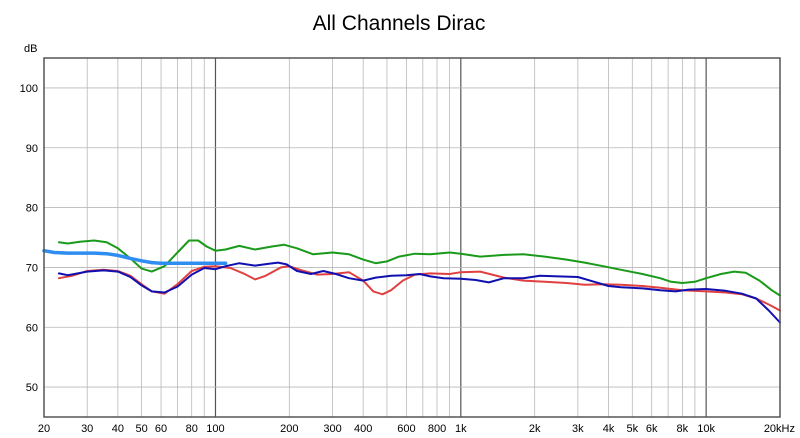 The width and height of the screenshot is (800, 438). What do you see at coordinates (29, 89) in the screenshot?
I see `y-tick-label: 100` at bounding box center [29, 89].